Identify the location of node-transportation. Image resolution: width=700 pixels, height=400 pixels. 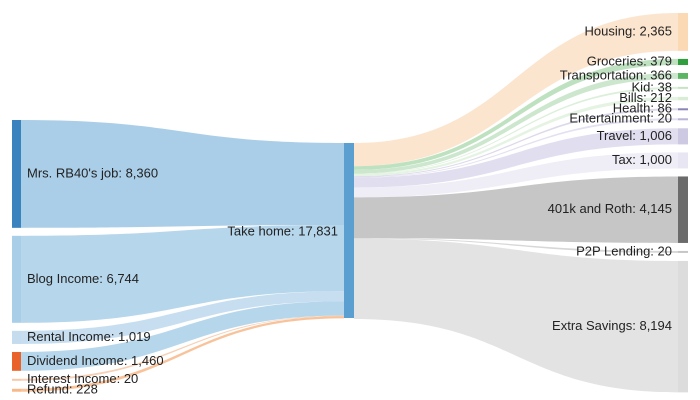
(683, 76).